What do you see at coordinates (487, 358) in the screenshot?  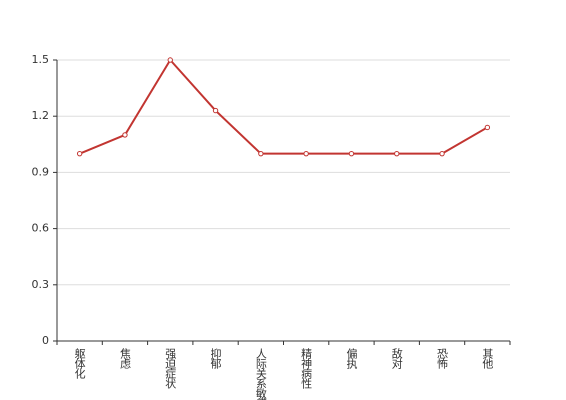 I see `x-tick-label: 其他` at bounding box center [487, 358].